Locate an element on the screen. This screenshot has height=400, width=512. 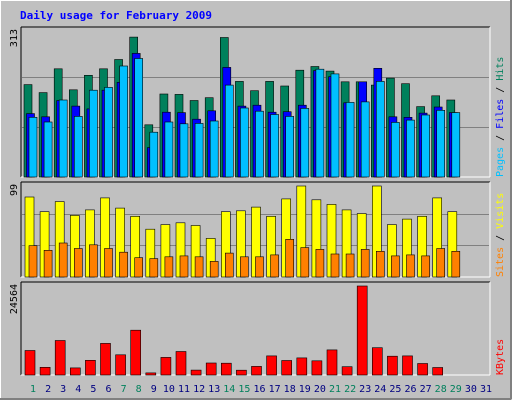
x-tick-label: 16 is located at coordinates (259, 389).